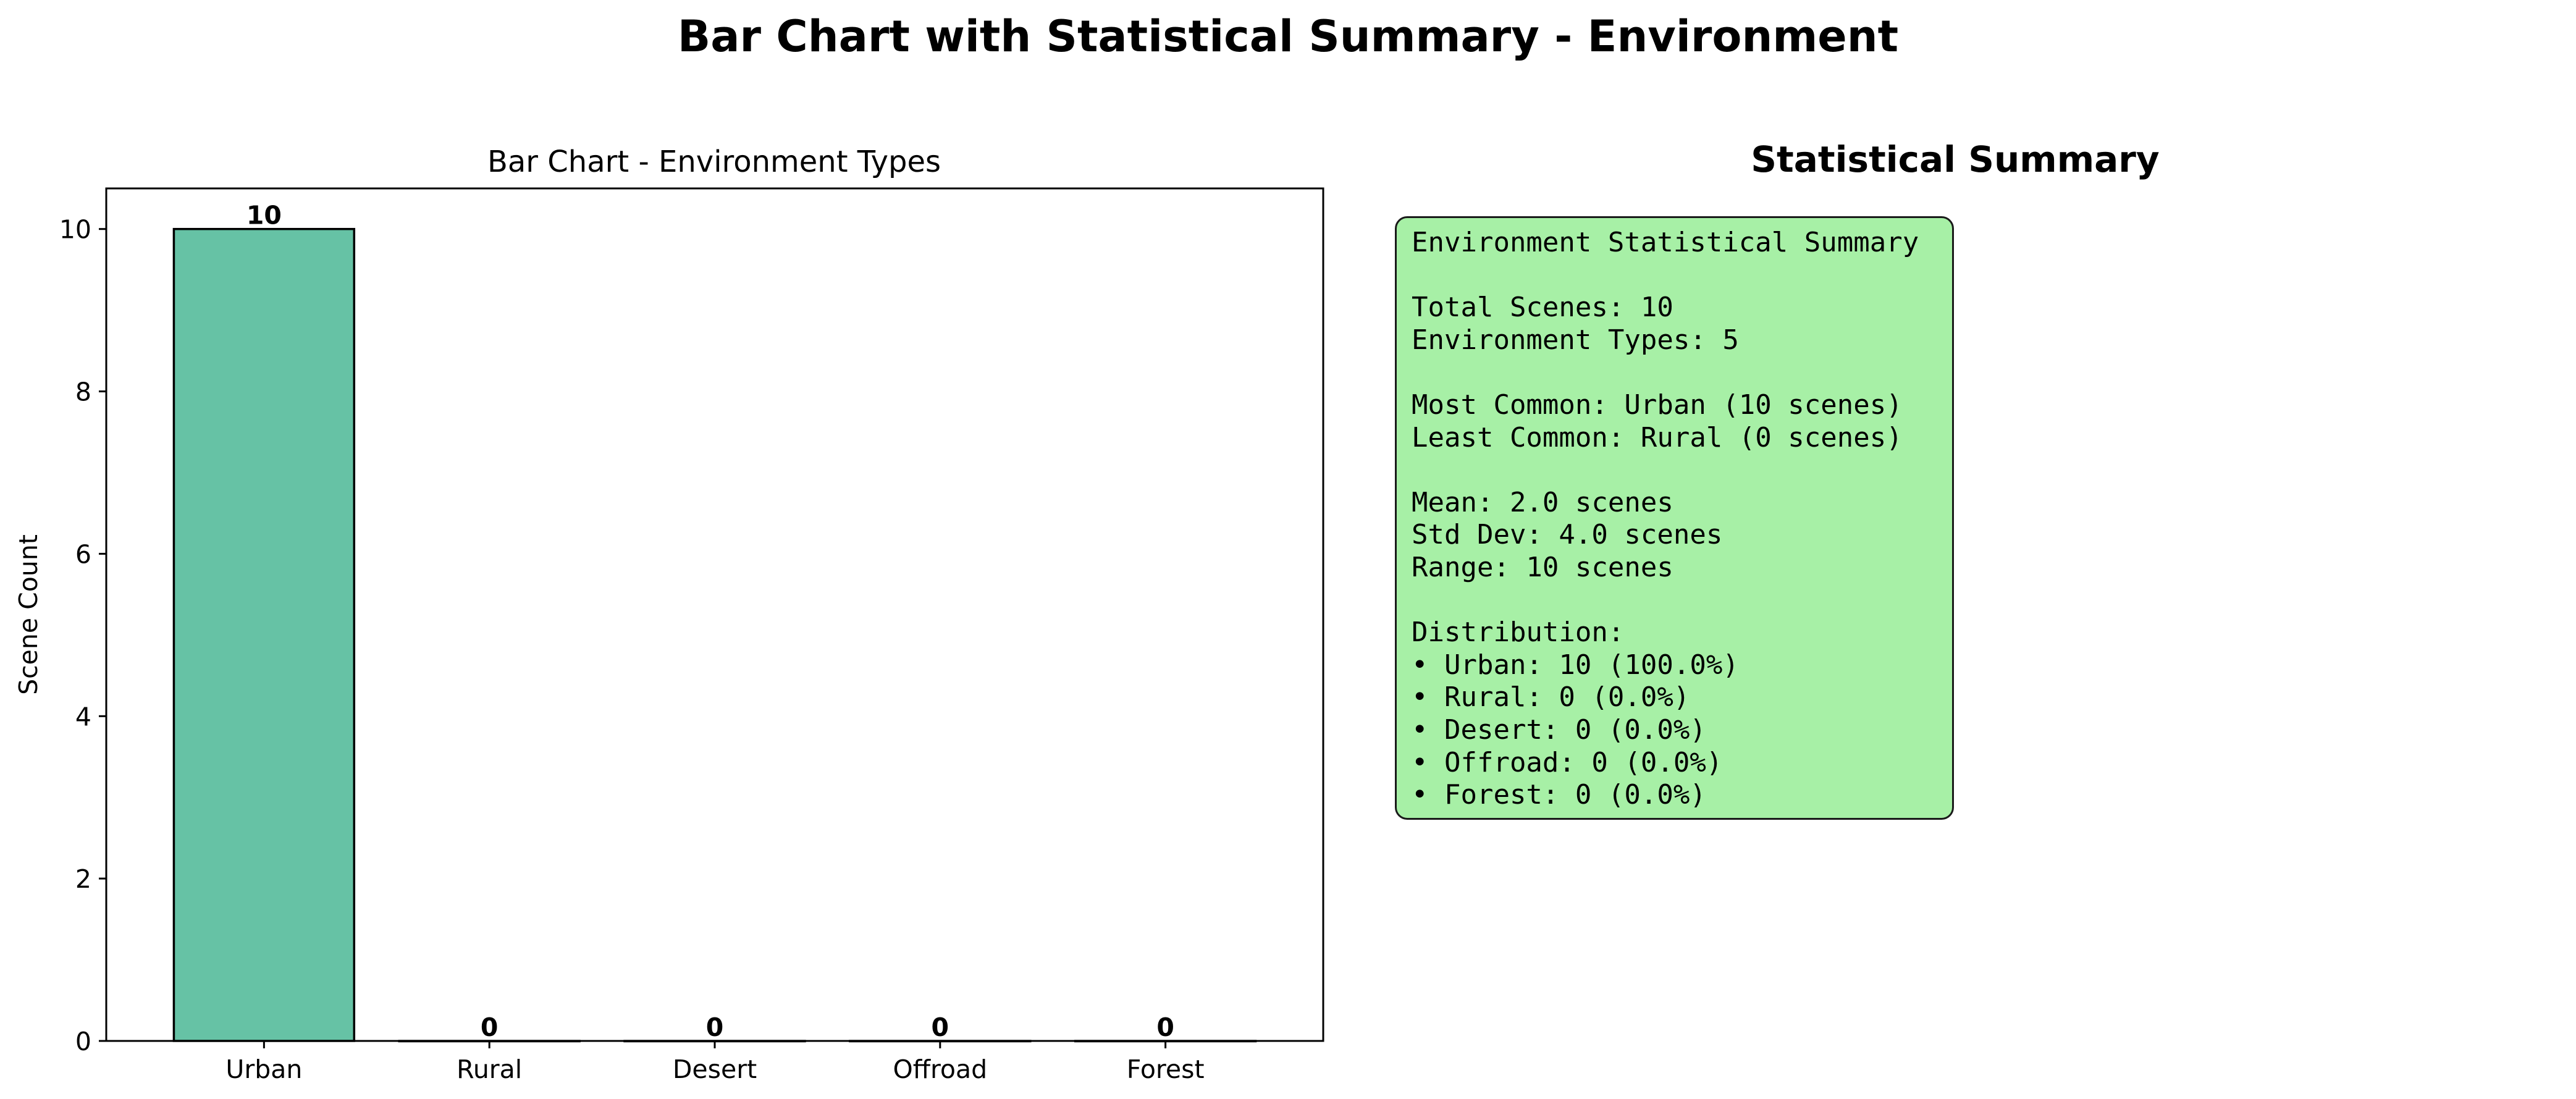 This screenshot has width=2576, height=1099. I want to click on y-axis-label: Scene Count, so click(28, 614).